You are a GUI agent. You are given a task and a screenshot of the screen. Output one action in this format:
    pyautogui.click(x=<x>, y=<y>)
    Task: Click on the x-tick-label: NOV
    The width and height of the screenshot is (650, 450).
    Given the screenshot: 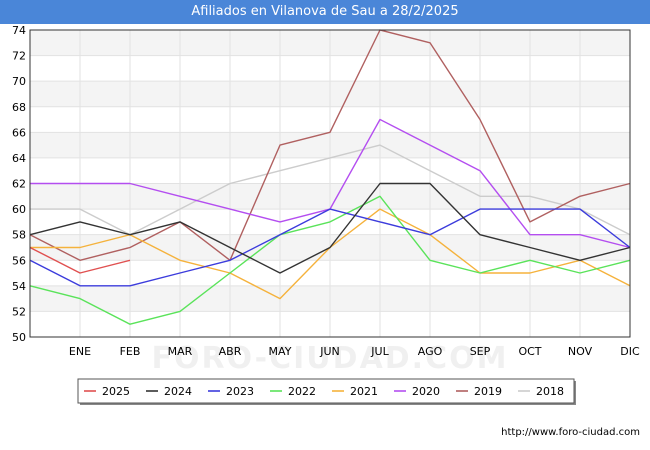 What is the action you would take?
    pyautogui.click(x=580, y=351)
    